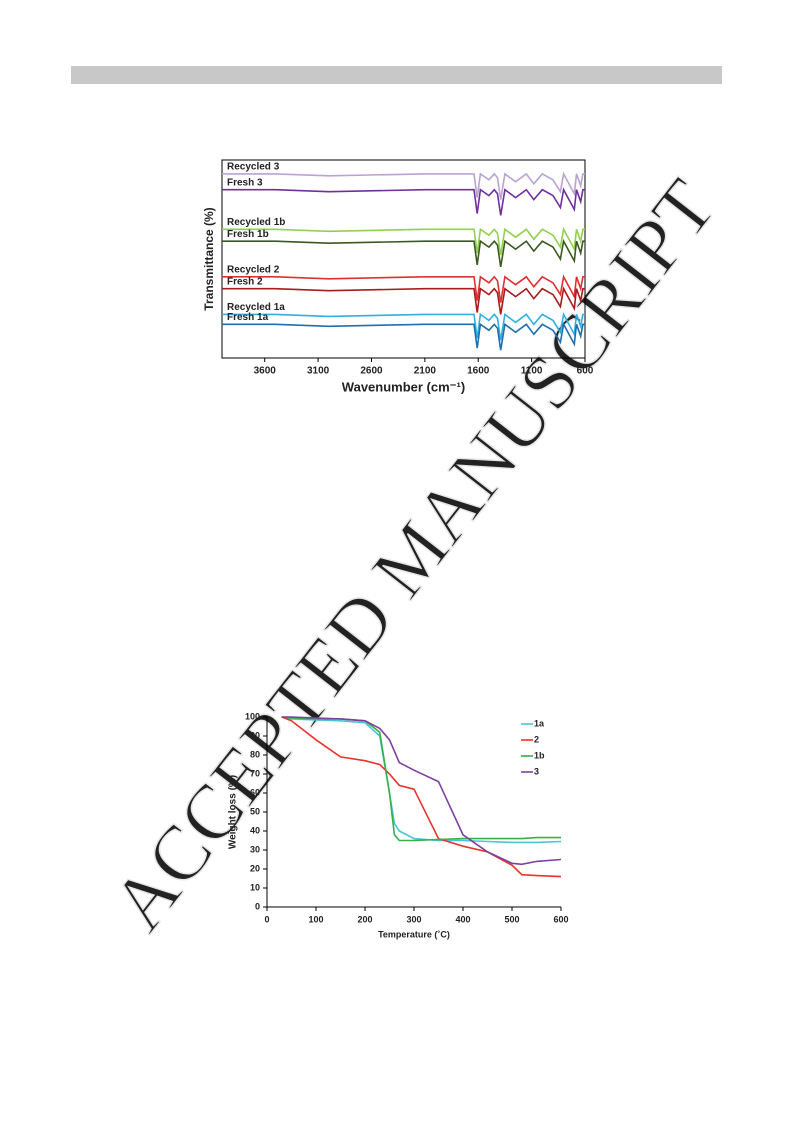  I want to click on series-label: Fresh 3, so click(245, 182).